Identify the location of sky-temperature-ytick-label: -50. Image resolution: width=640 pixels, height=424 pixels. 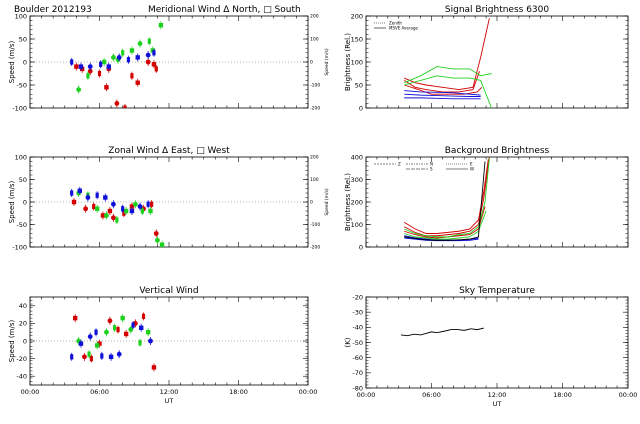
(357, 343).